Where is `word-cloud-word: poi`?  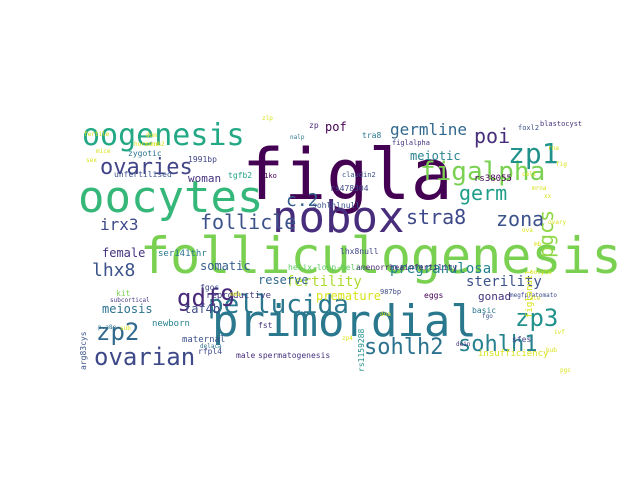
word-cloud-word: poi is located at coordinates (492, 136).